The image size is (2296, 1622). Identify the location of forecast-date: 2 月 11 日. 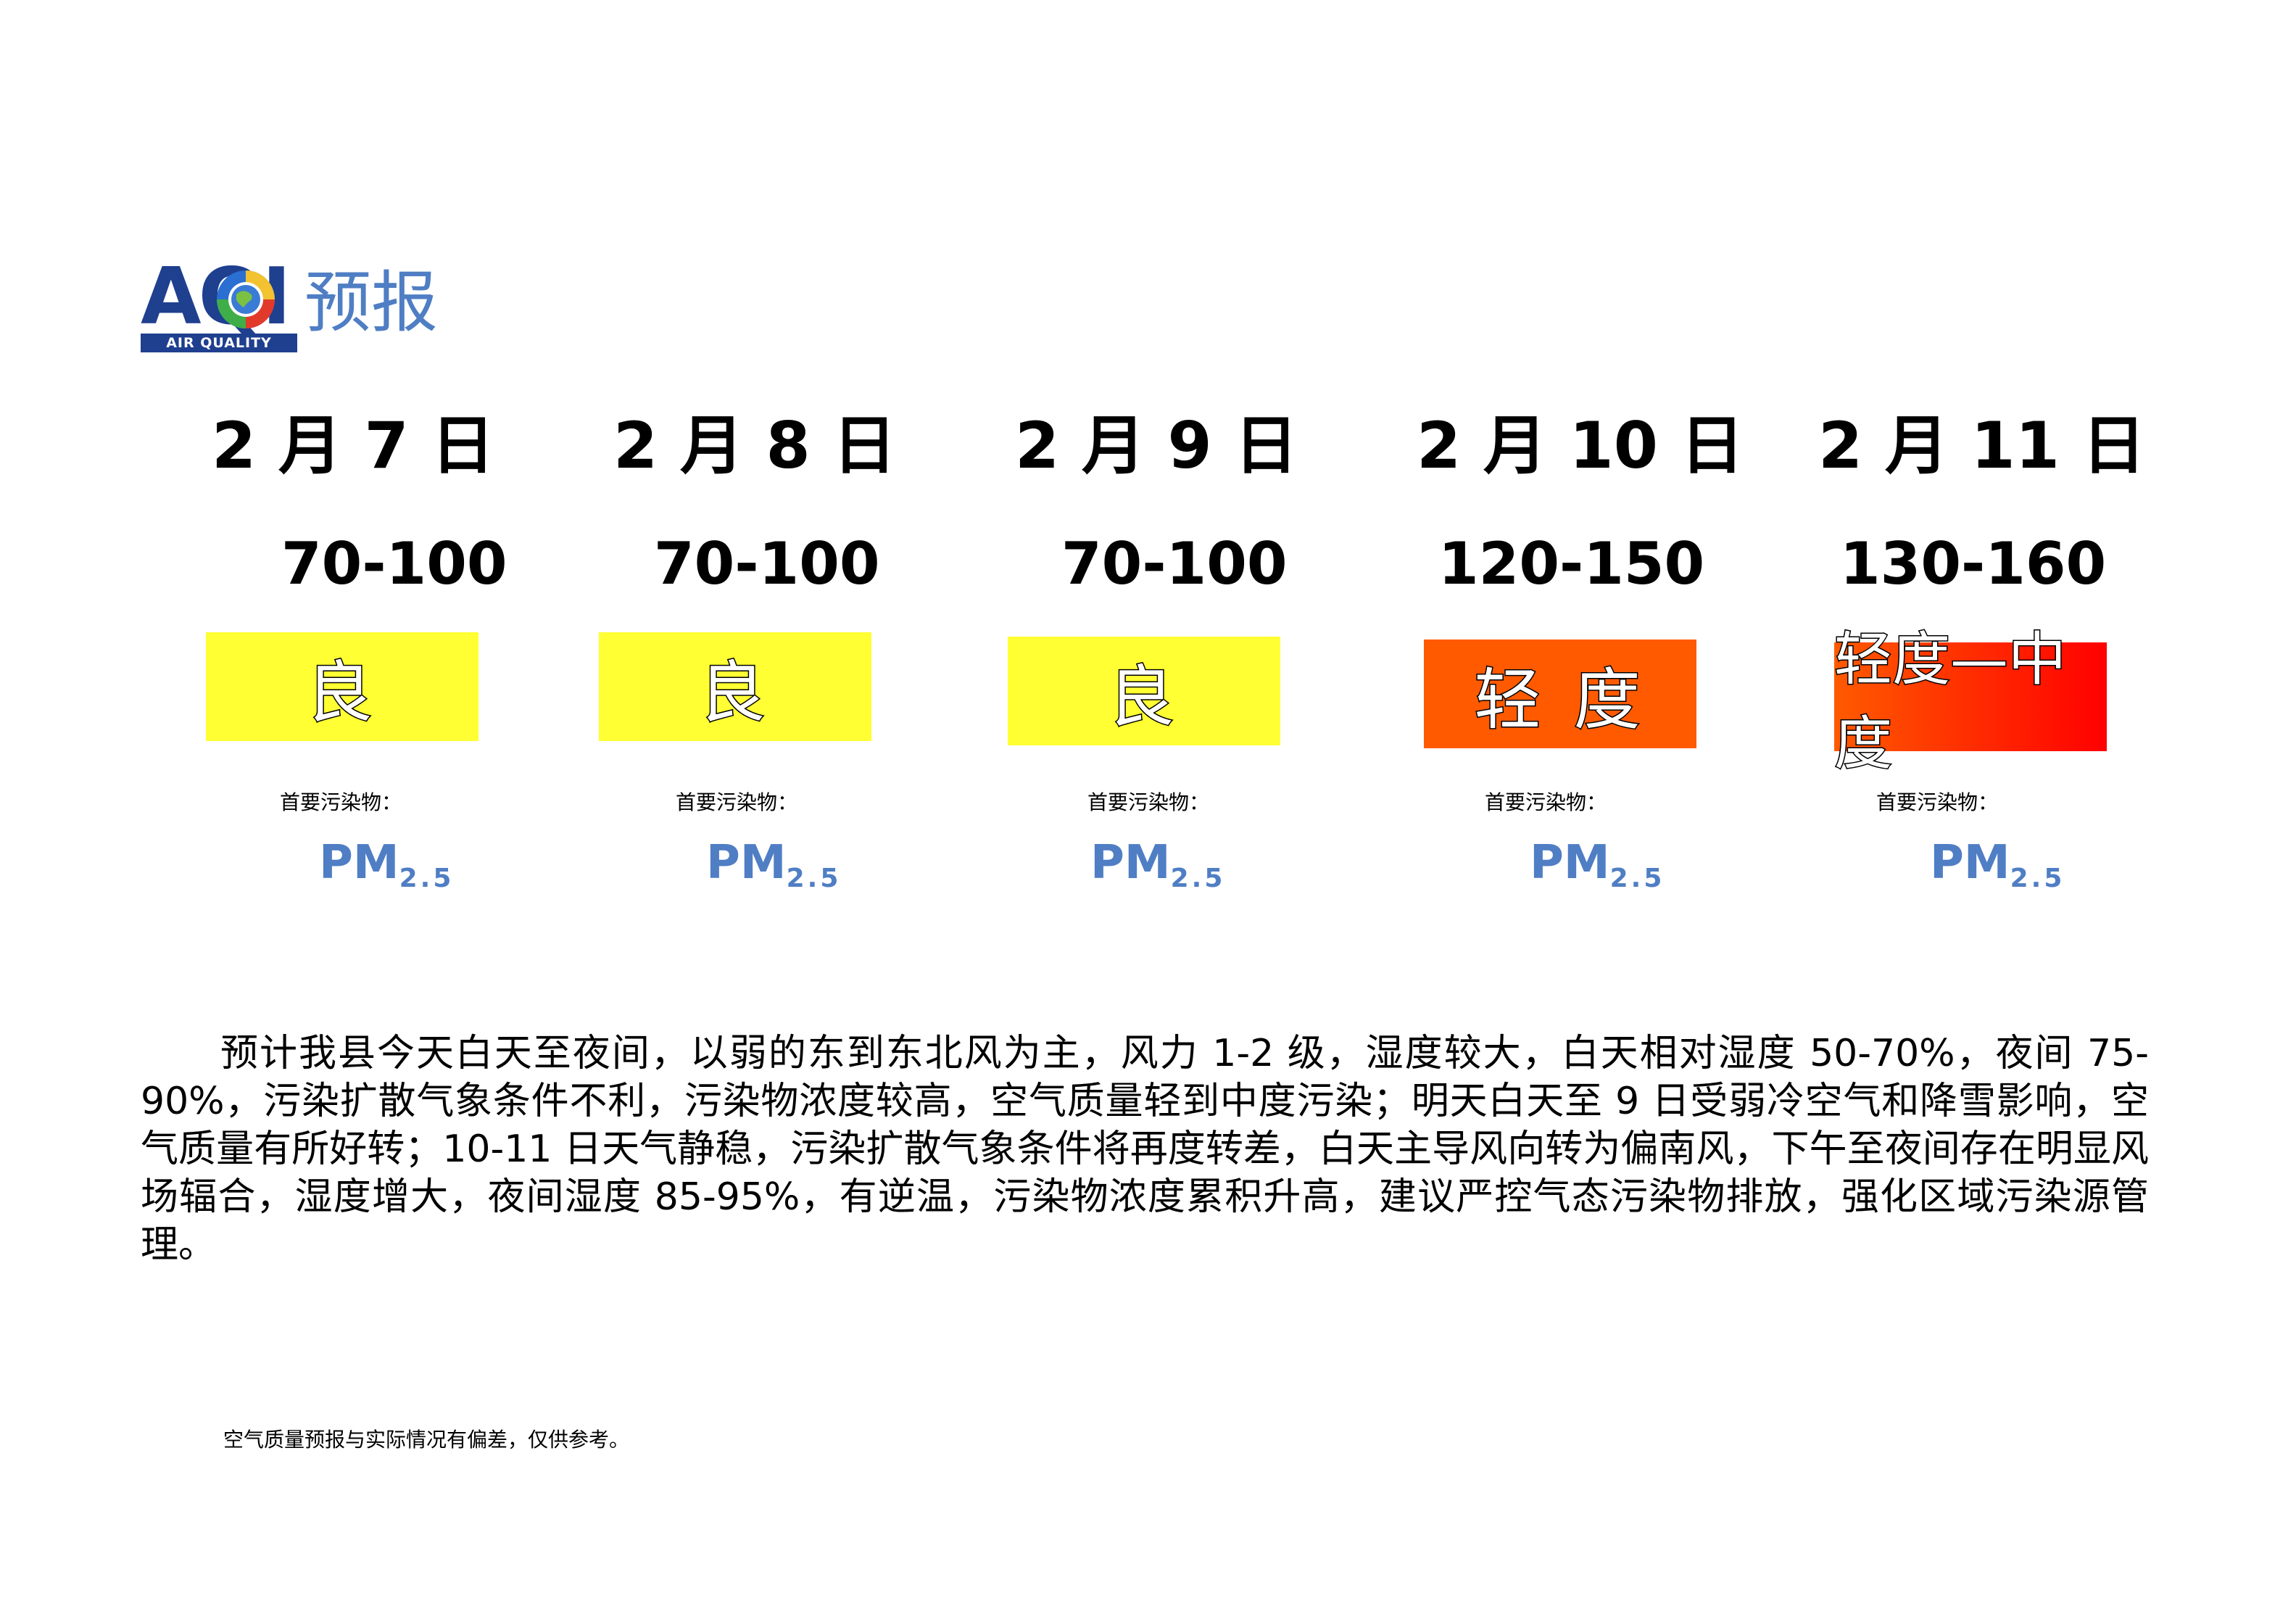
(1982, 445).